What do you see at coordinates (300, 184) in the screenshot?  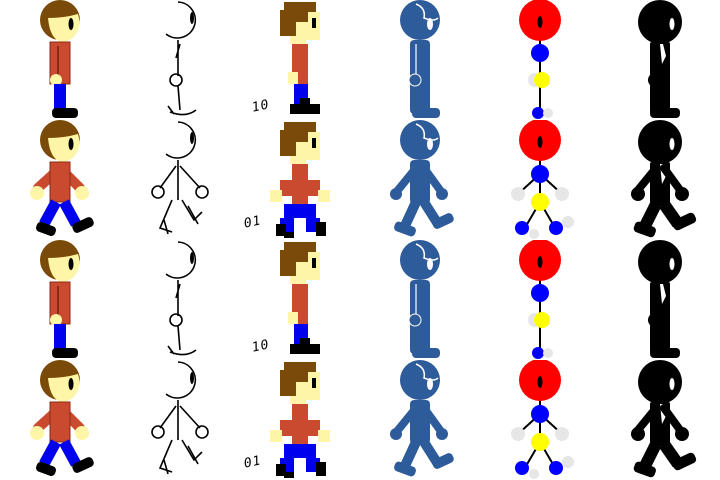 I see `shirt` at bounding box center [300, 184].